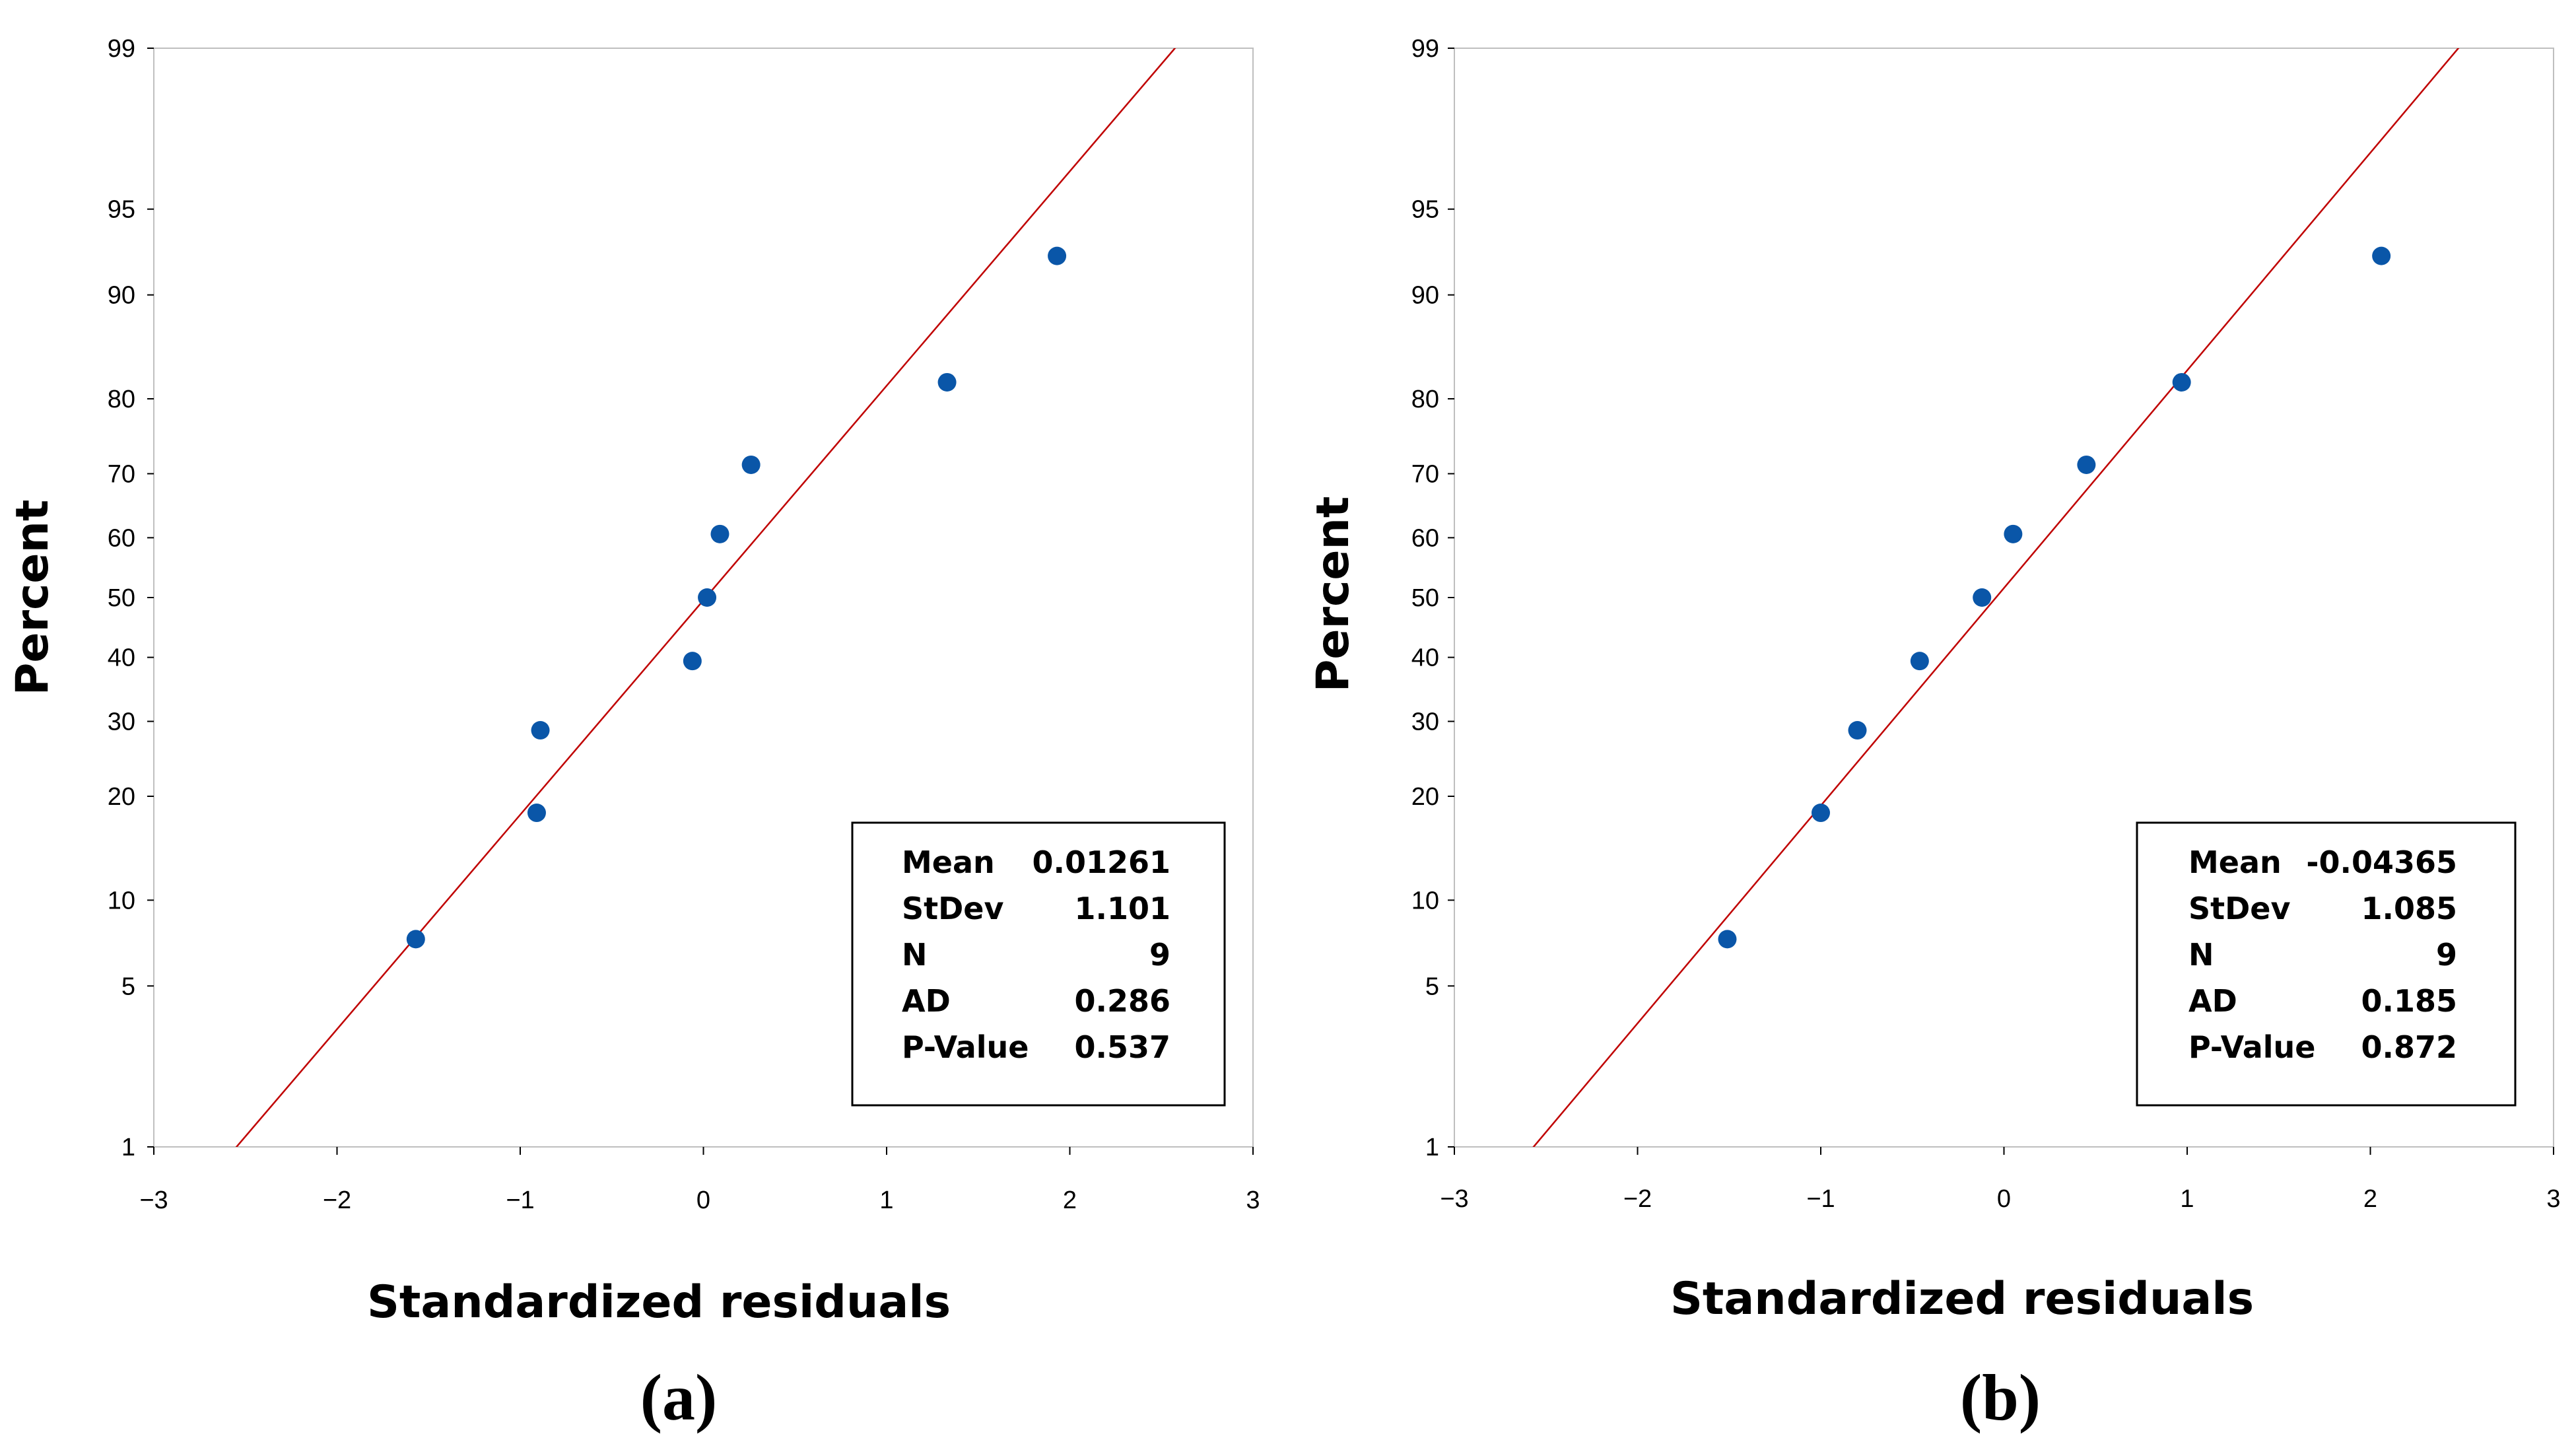 This screenshot has height=1444, width=2576. What do you see at coordinates (2409, 908) in the screenshot?
I see `stat-value: 1.085` at bounding box center [2409, 908].